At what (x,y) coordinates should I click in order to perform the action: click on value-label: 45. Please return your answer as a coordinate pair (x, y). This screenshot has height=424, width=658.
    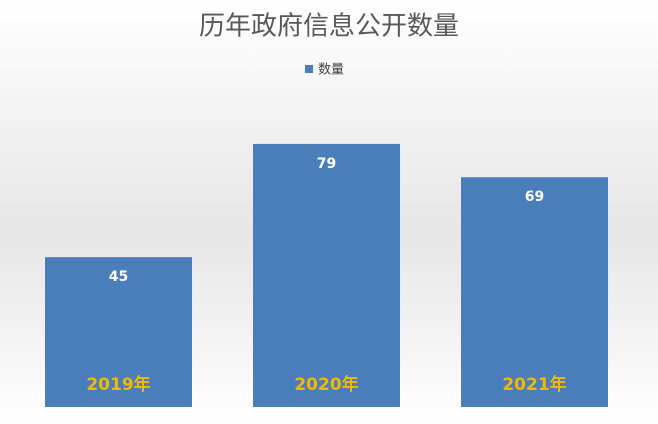
    Looking at the image, I should click on (118, 277).